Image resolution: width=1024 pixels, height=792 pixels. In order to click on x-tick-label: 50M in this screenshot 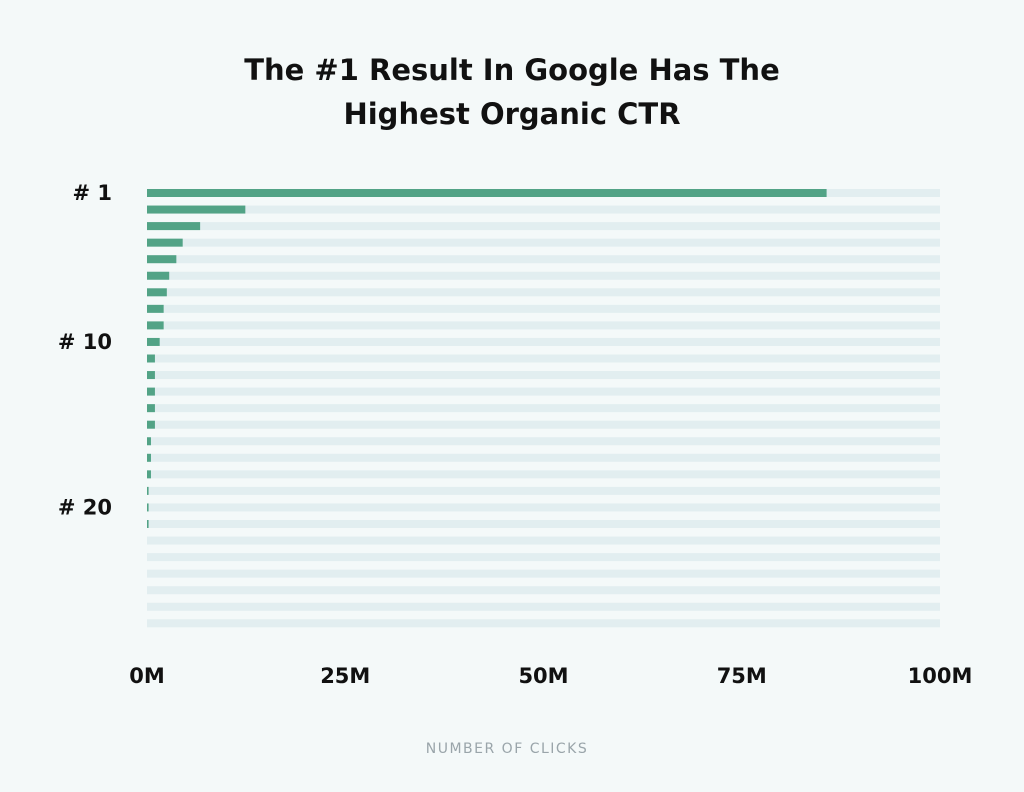, I will do `click(543, 676)`.